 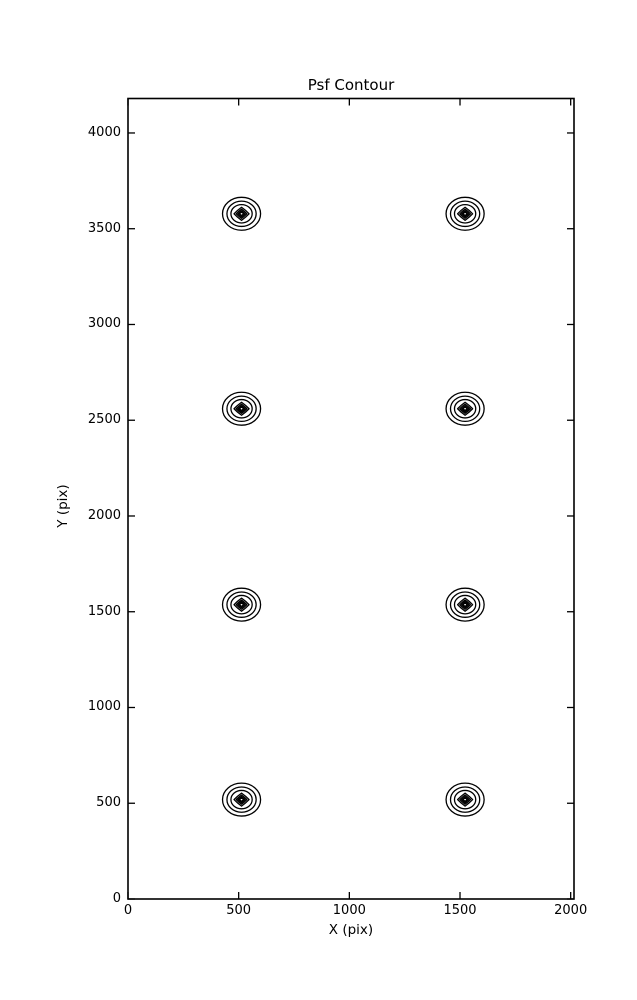 I want to click on y-tick-label: 2500, so click(x=104, y=420).